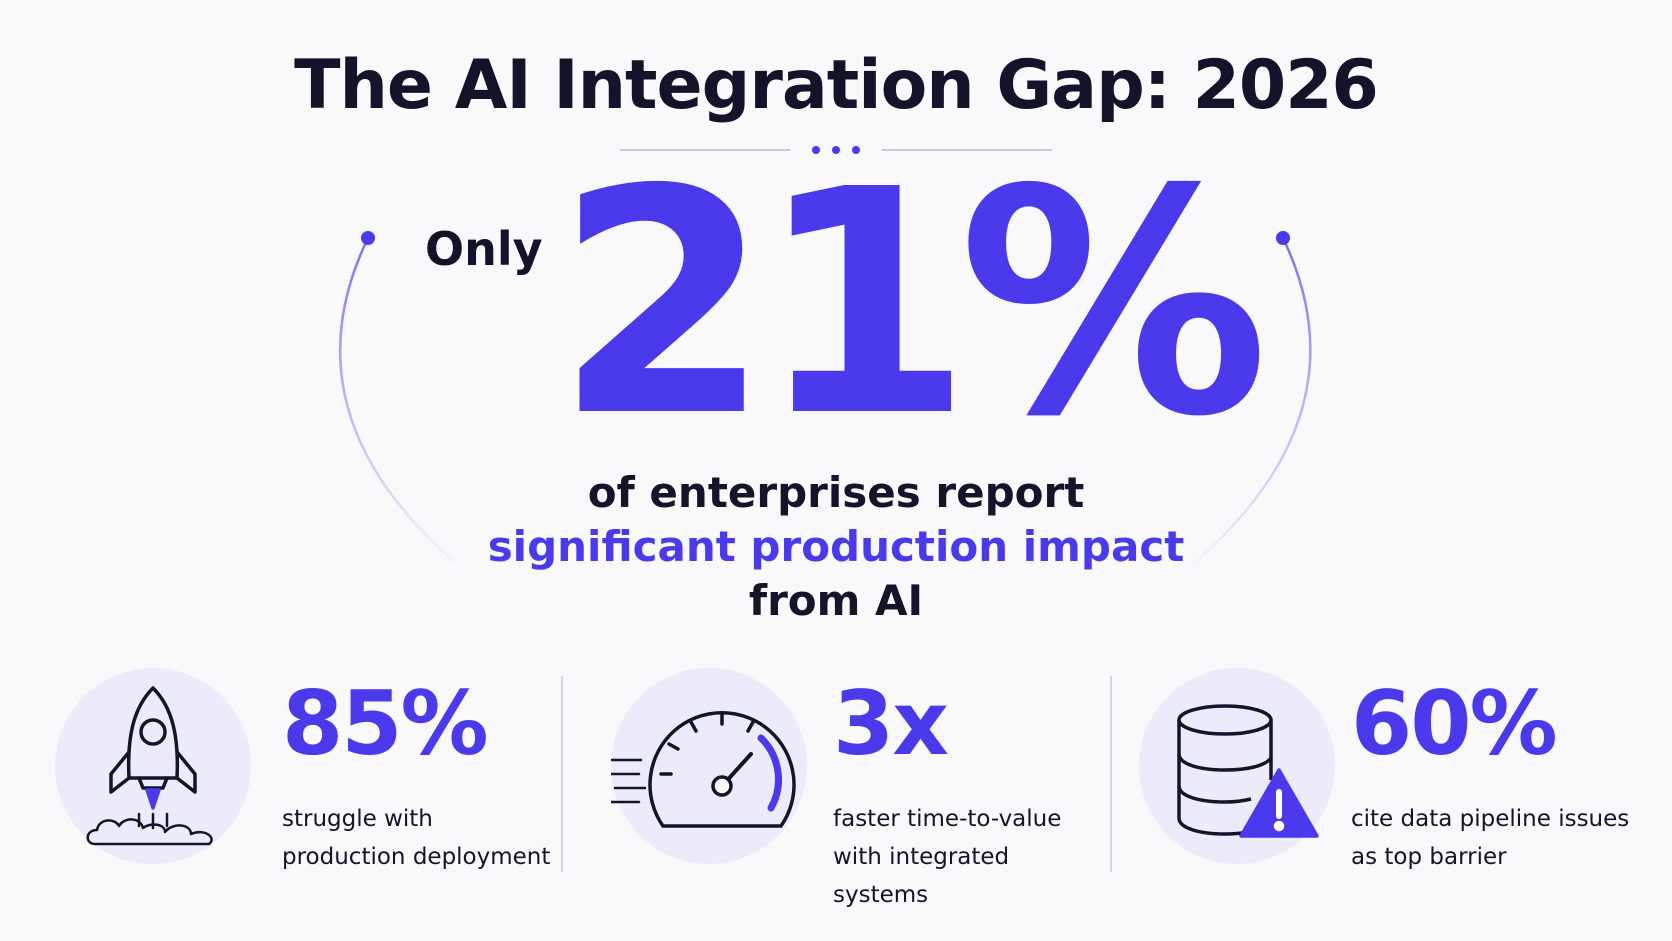 The width and height of the screenshot is (1672, 941). I want to click on stat-label: cite data pipeline issues as top barrier, so click(1490, 838).